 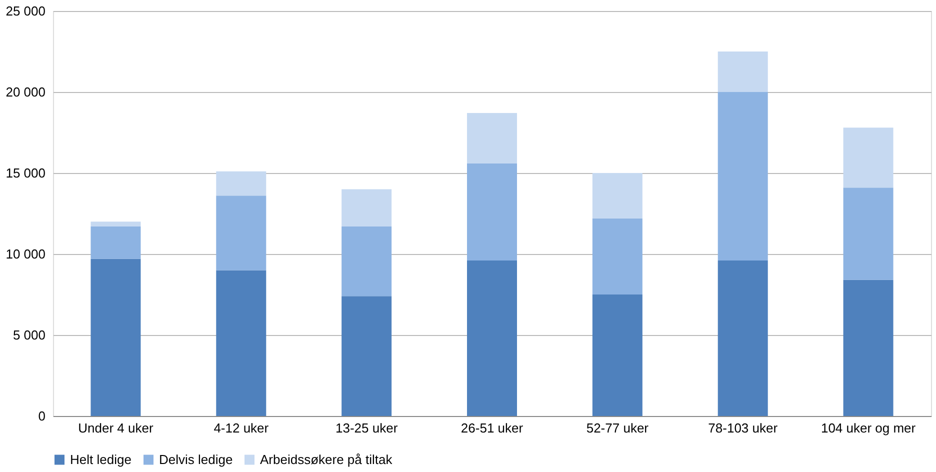 What do you see at coordinates (868, 428) in the screenshot?
I see `x-tick-label: 104 uker og mer` at bounding box center [868, 428].